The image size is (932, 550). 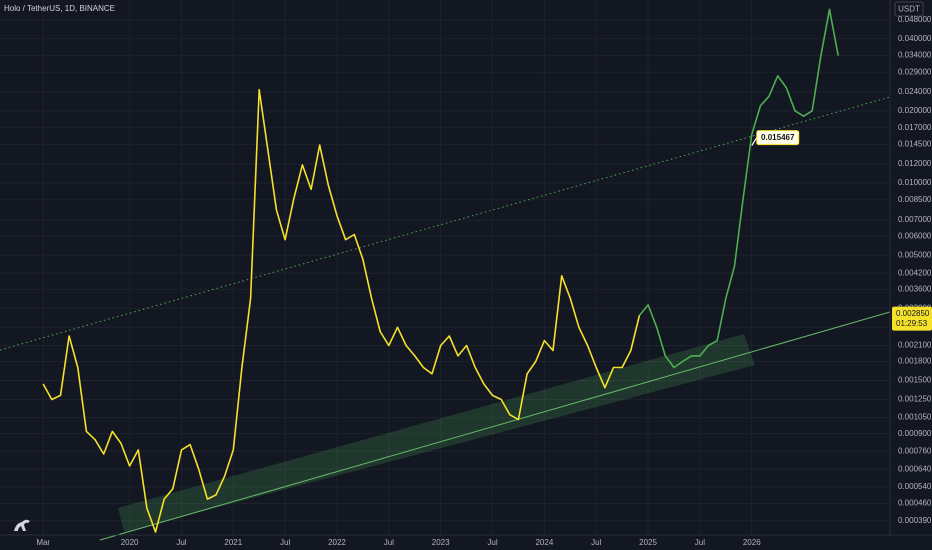 I want to click on y-tick-label: 0.008500, so click(x=915, y=199).